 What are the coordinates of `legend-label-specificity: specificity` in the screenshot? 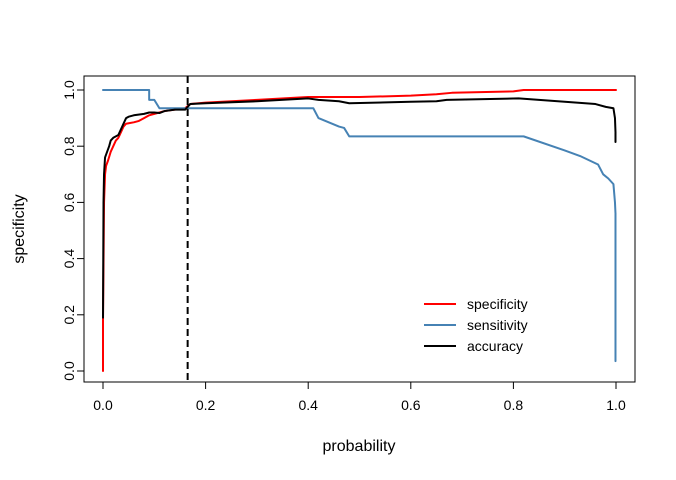 It's located at (497, 304).